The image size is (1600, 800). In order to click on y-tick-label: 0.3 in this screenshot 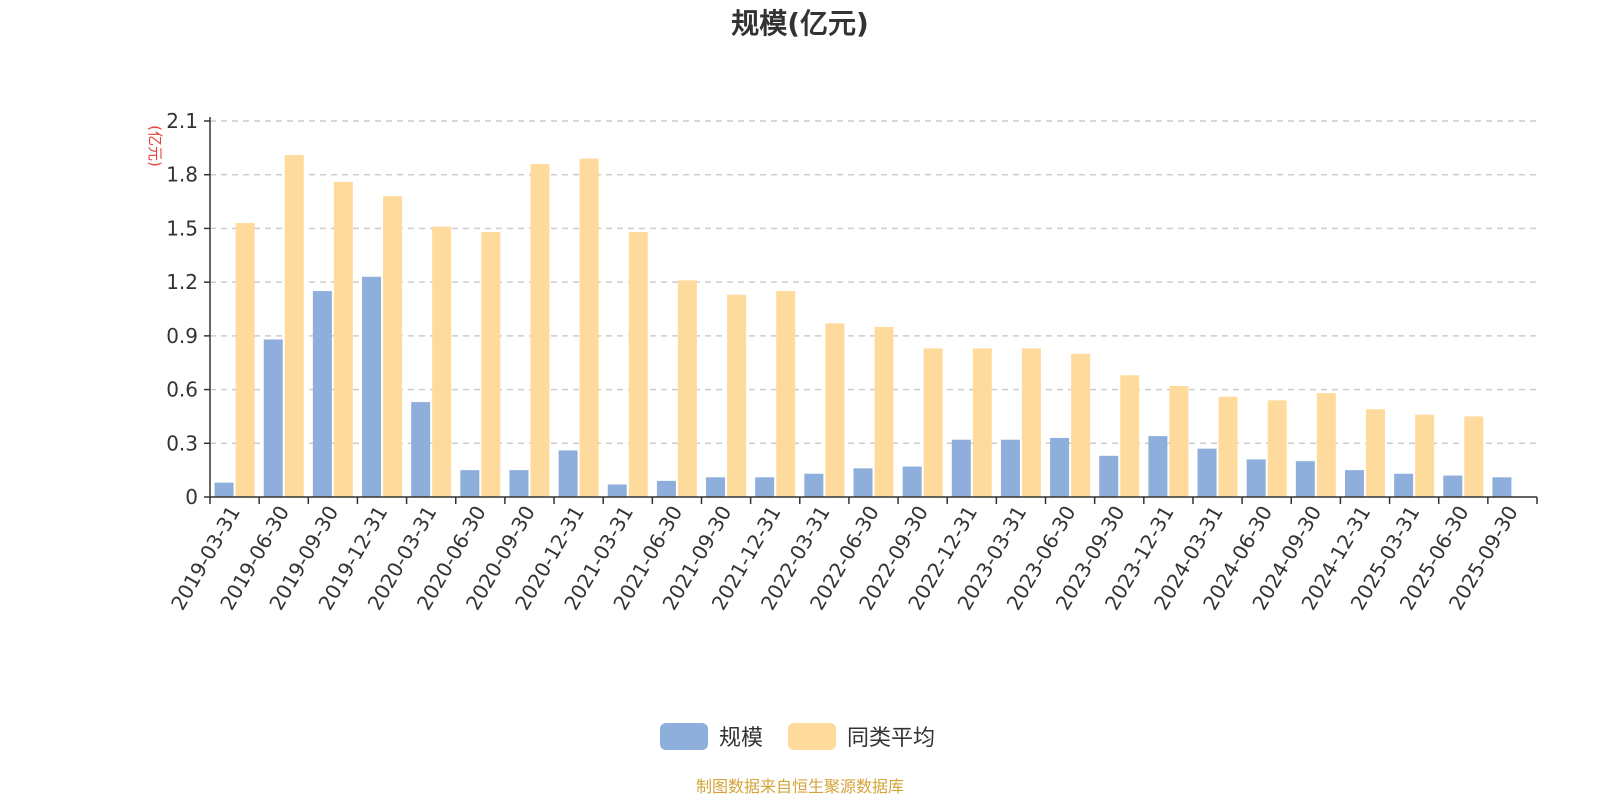, I will do `click(182, 443)`.